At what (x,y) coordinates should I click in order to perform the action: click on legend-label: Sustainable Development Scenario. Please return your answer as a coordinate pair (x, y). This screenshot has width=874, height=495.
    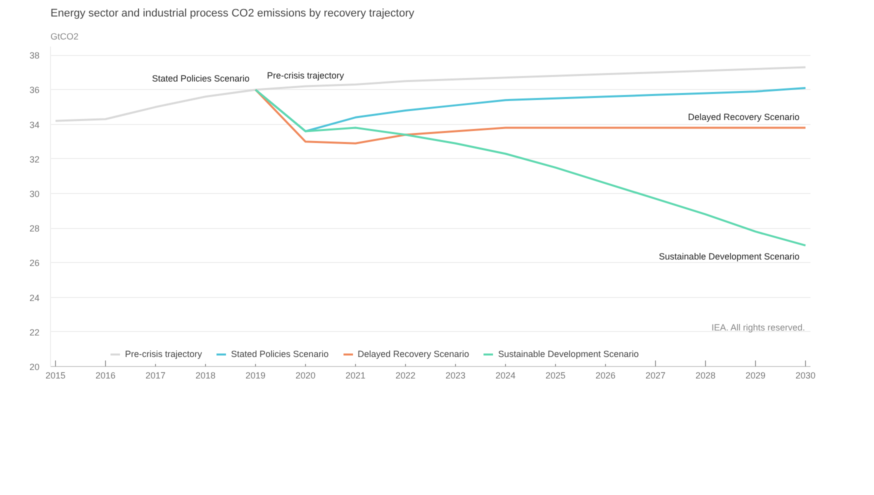
    Looking at the image, I should click on (568, 354).